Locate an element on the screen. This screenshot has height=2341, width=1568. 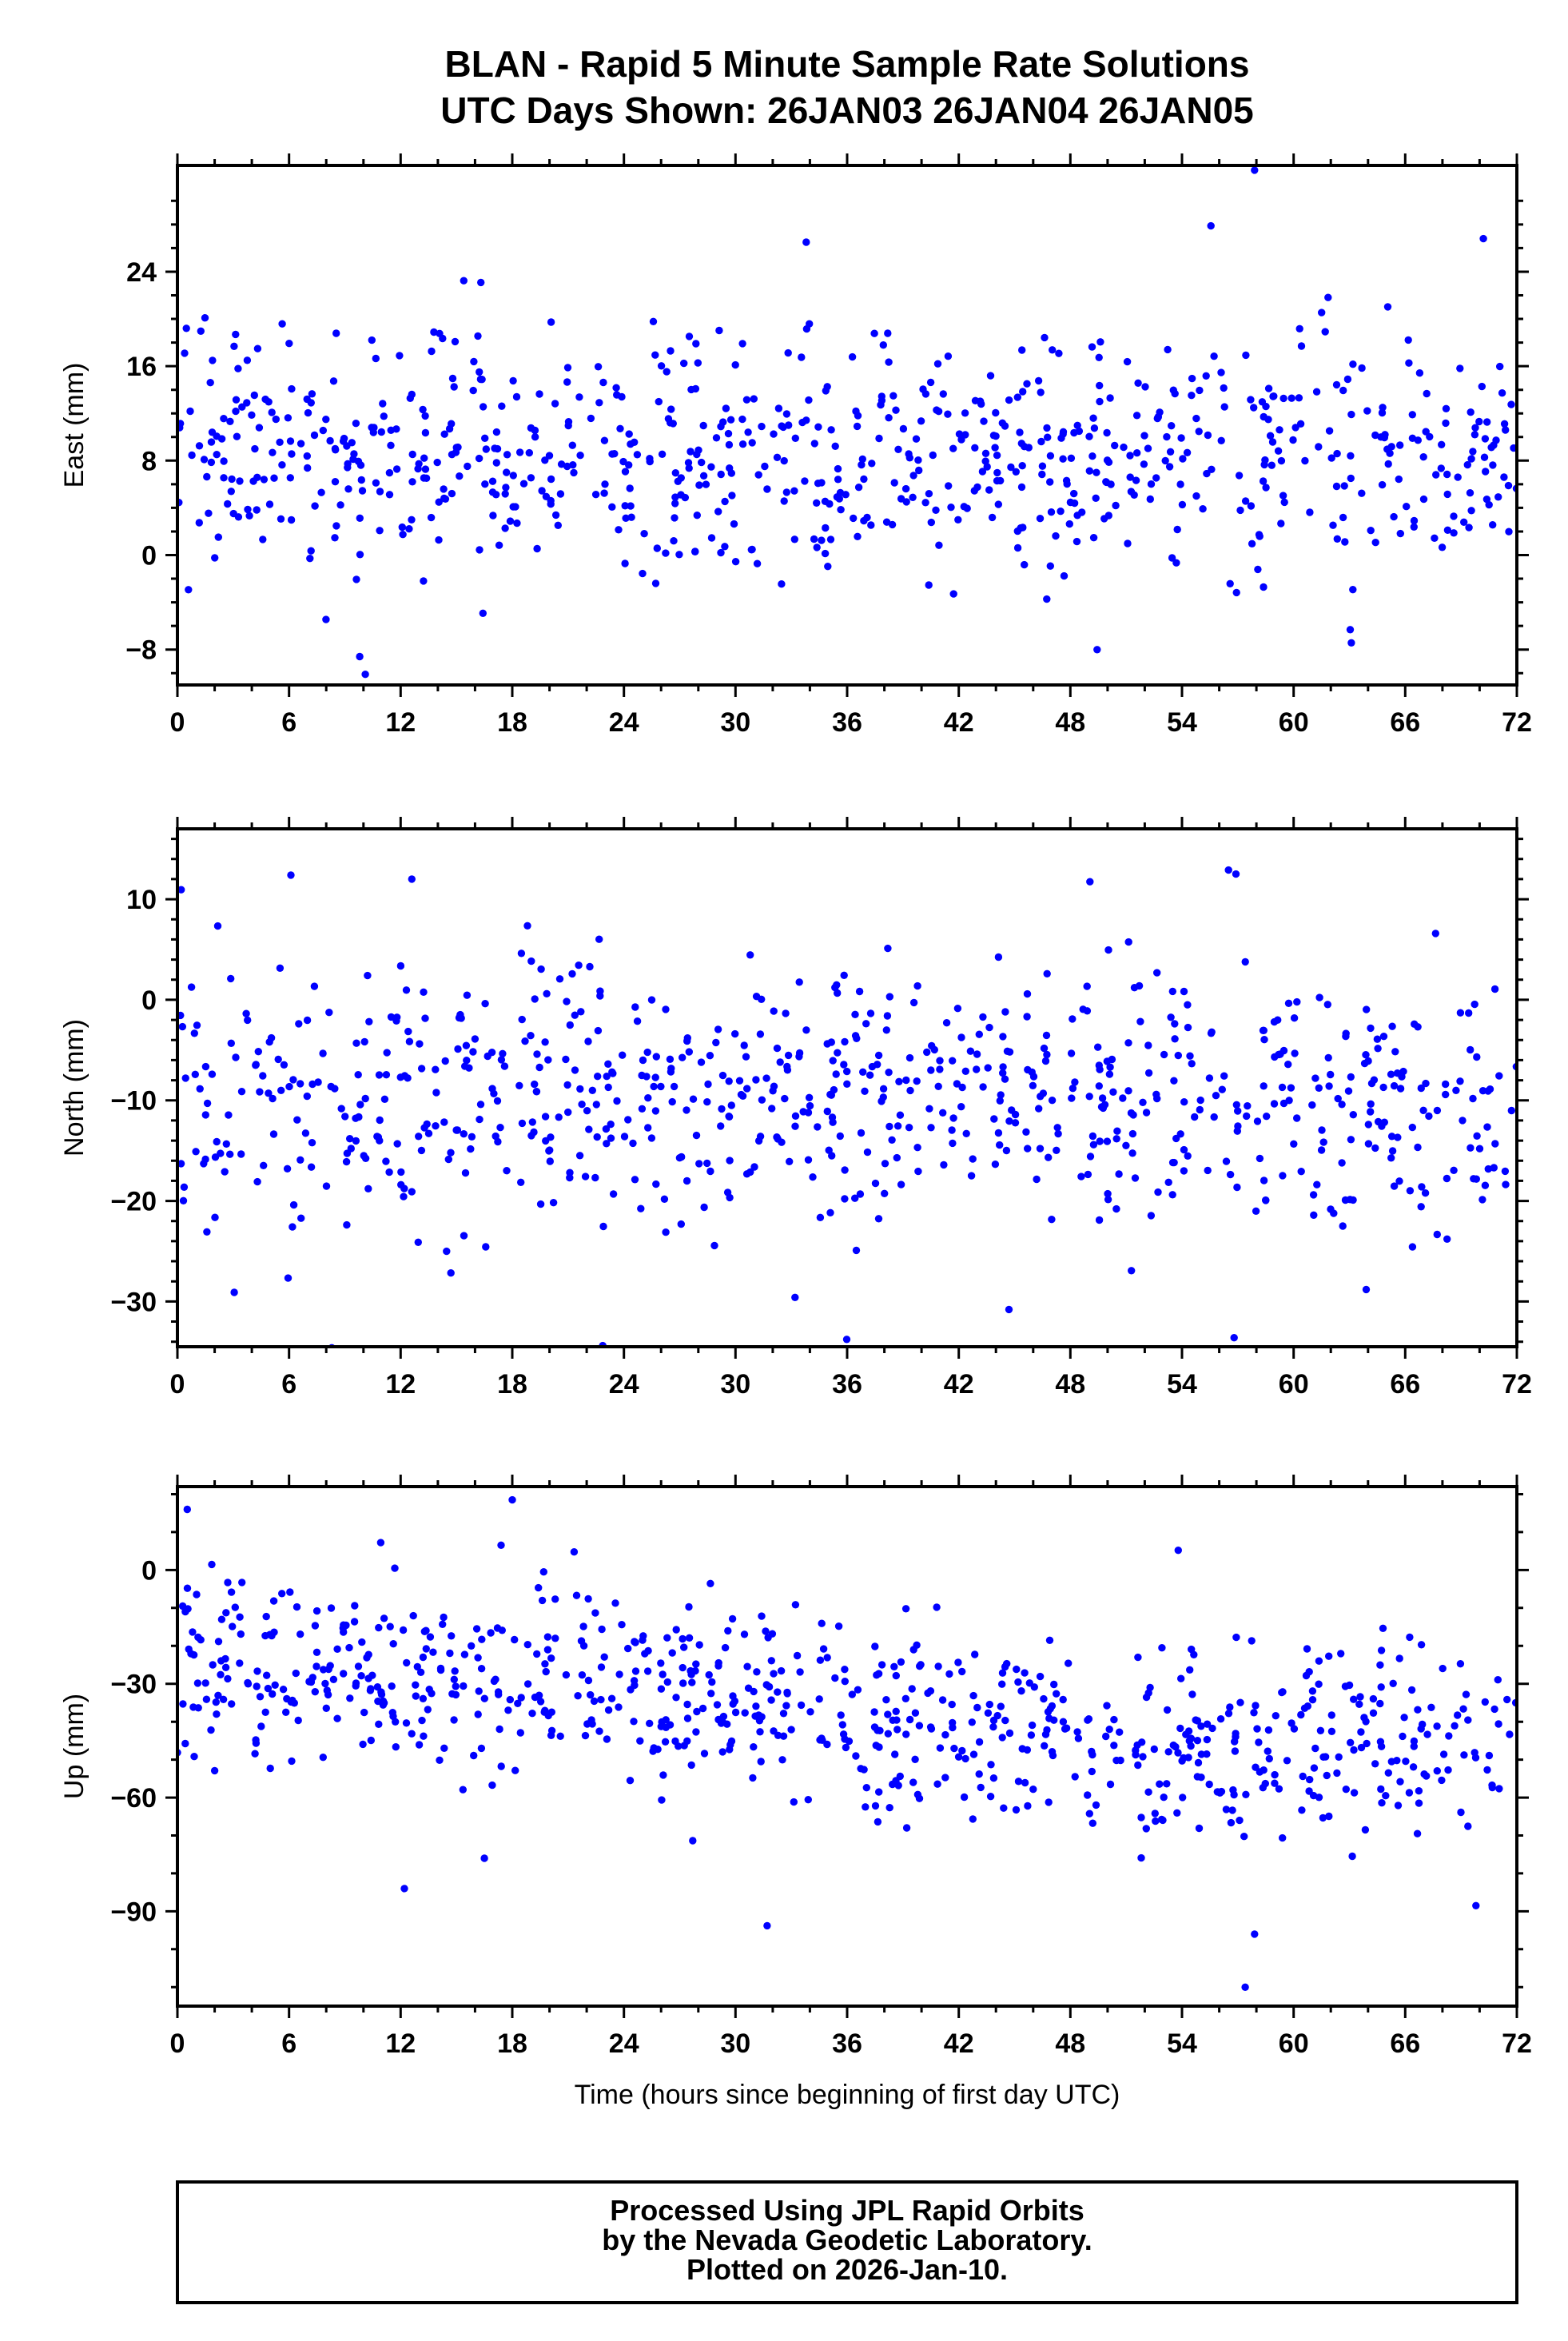
x-tick-label: 48 is located at coordinates (1070, 722).